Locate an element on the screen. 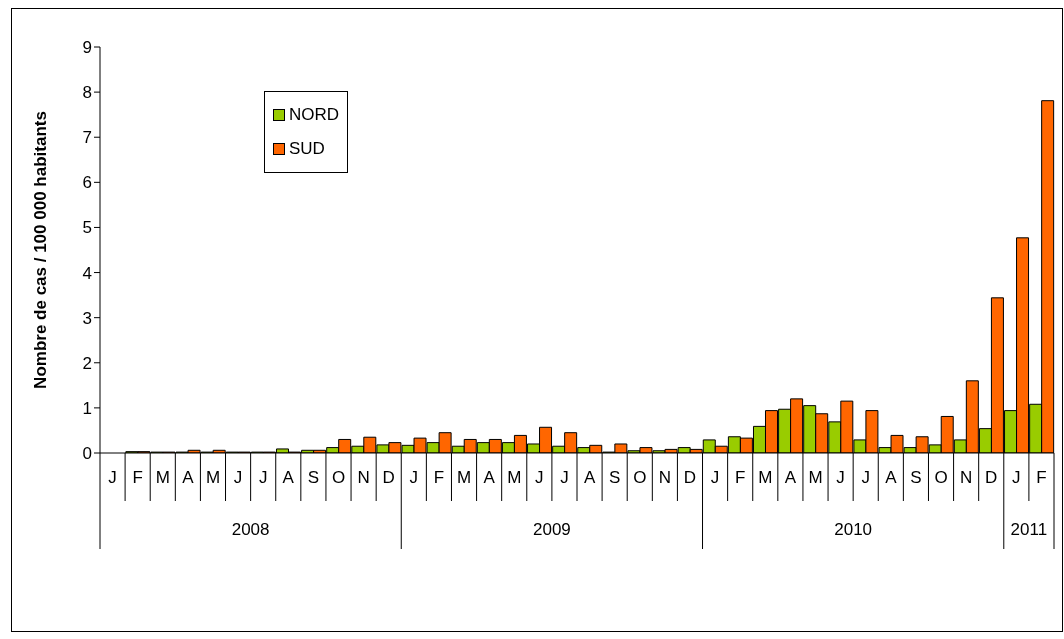  y-tick-label: 4 is located at coordinates (87, 273).